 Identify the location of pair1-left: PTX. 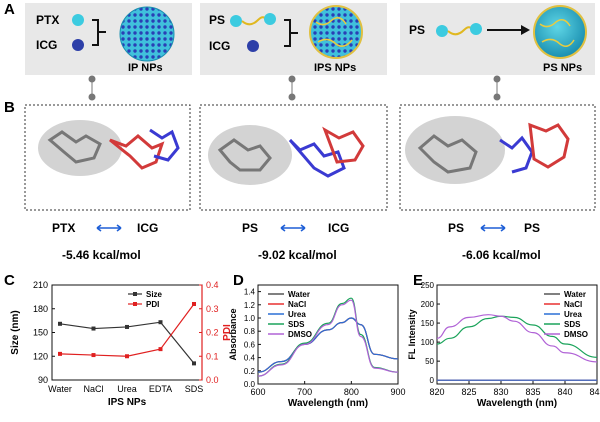
(63, 228).